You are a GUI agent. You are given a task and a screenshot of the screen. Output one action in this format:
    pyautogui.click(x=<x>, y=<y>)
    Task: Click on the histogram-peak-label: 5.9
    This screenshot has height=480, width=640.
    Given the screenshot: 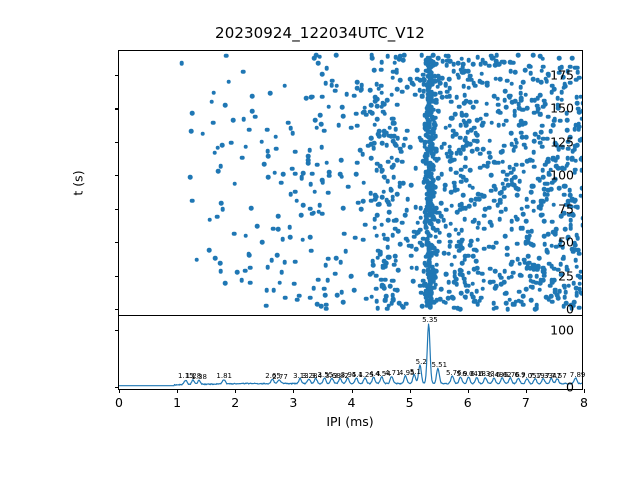 What is the action you would take?
    pyautogui.click(x=462, y=373)
    